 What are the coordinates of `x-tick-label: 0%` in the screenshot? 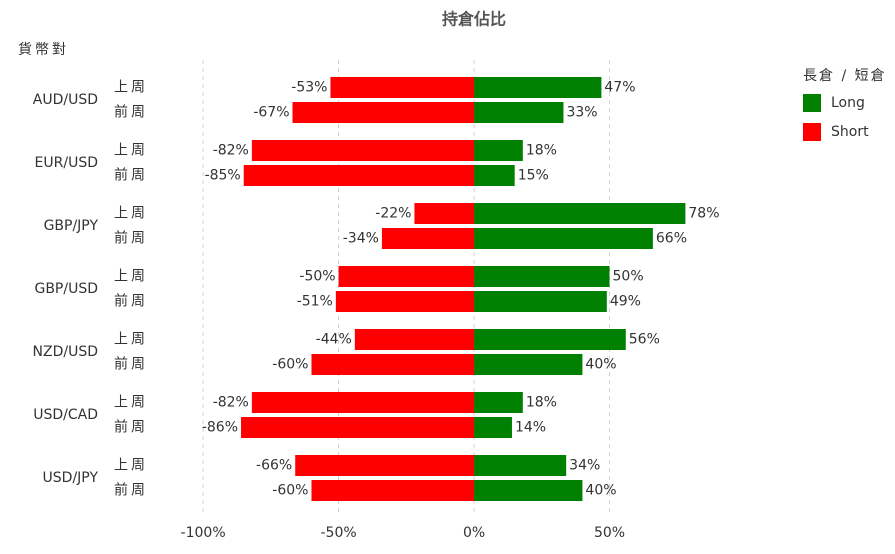 It's located at (474, 533).